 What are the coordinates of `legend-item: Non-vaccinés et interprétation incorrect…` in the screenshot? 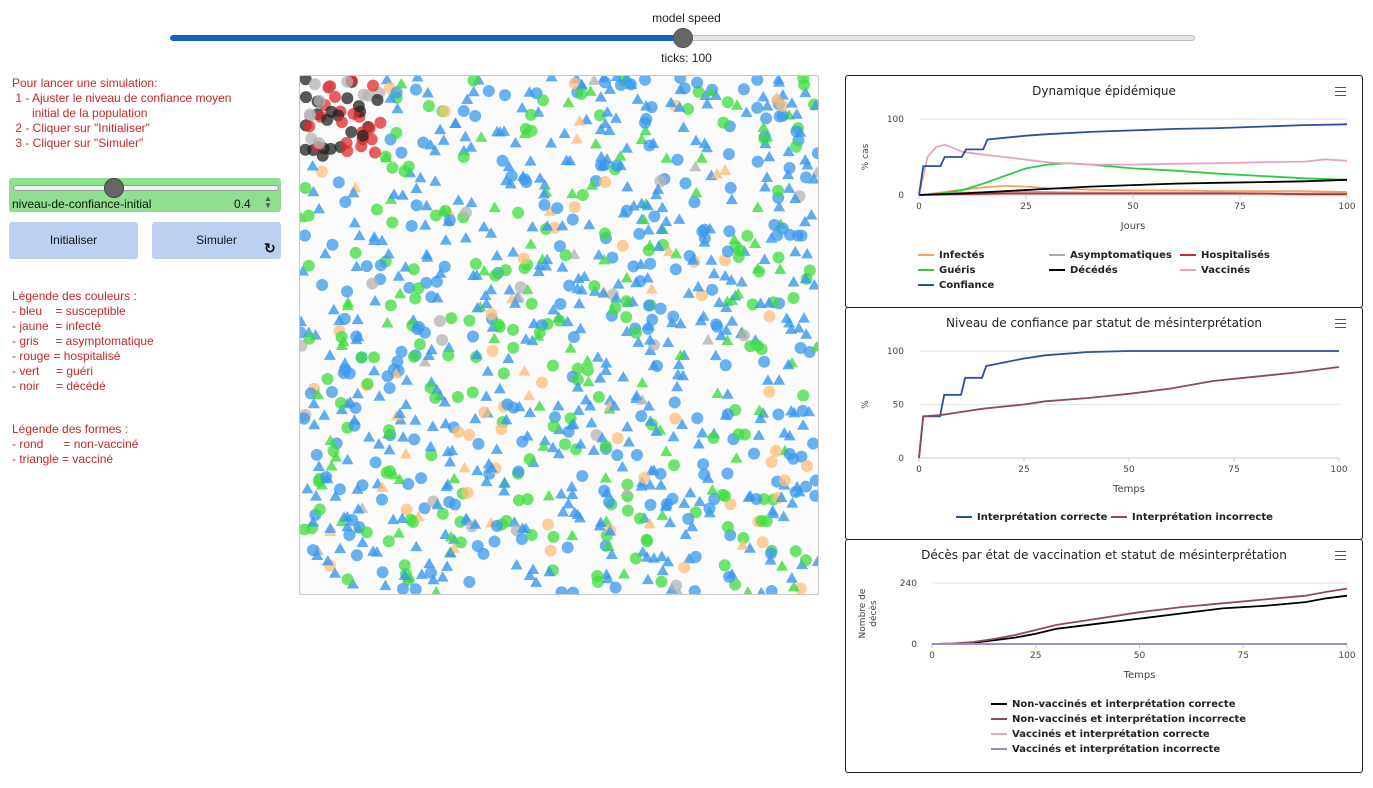 It's located at (1129, 719).